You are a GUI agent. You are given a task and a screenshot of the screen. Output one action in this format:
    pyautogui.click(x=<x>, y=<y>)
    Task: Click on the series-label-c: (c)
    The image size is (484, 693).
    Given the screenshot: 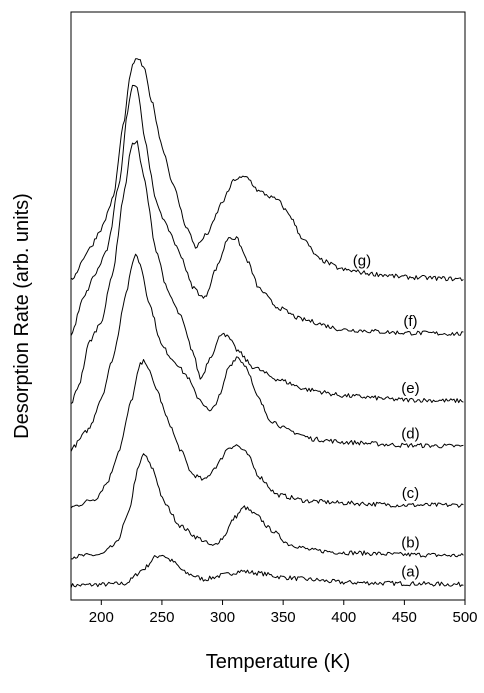 What is the action you would take?
    pyautogui.click(x=411, y=493)
    